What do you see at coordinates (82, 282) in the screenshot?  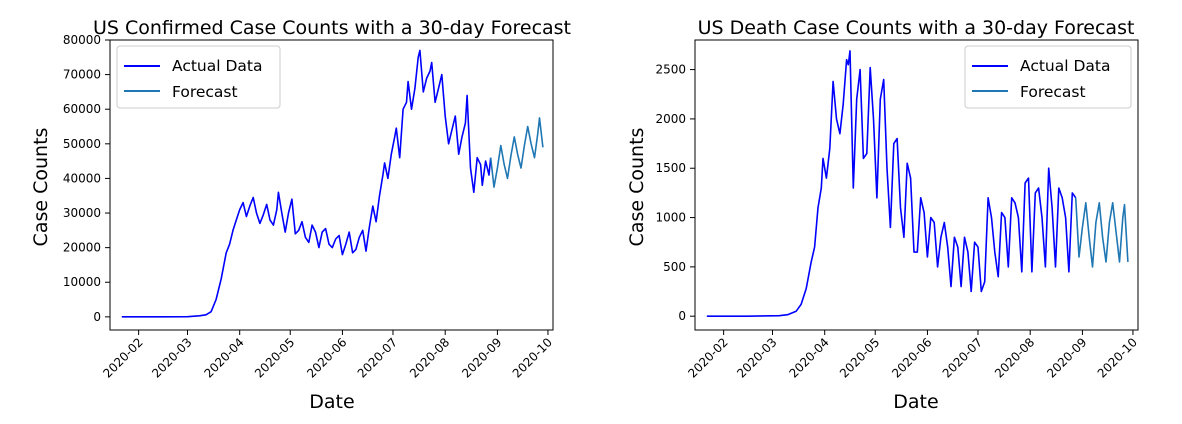 I see `y-tick-label: 10000` at bounding box center [82, 282].